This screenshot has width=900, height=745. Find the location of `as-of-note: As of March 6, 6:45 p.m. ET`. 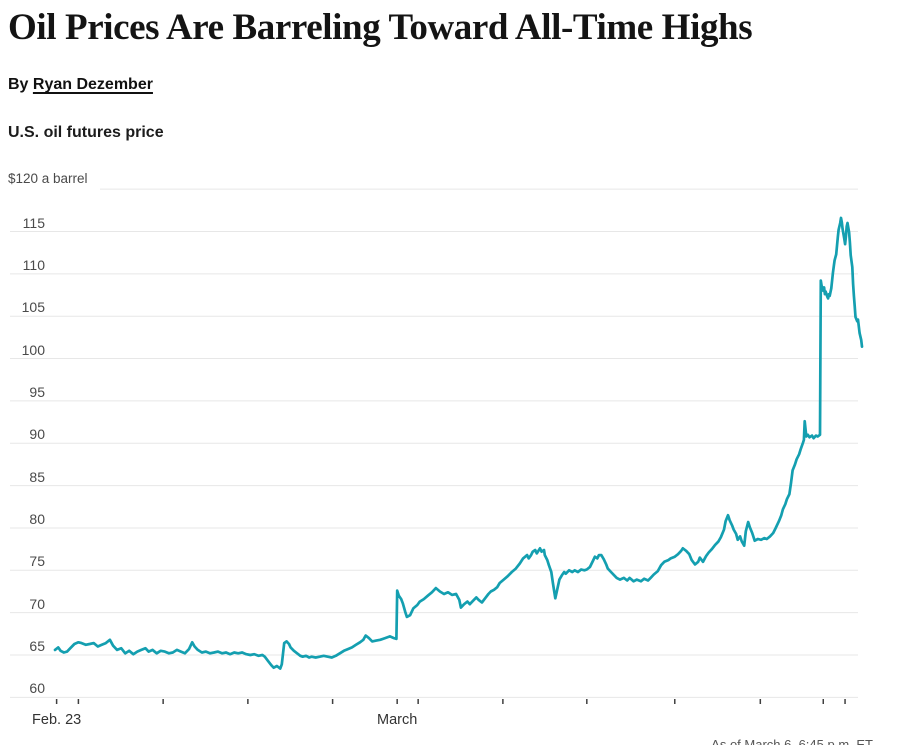

as-of-note: As of March 6, 6:45 p.m. ET is located at coordinates (792, 741).